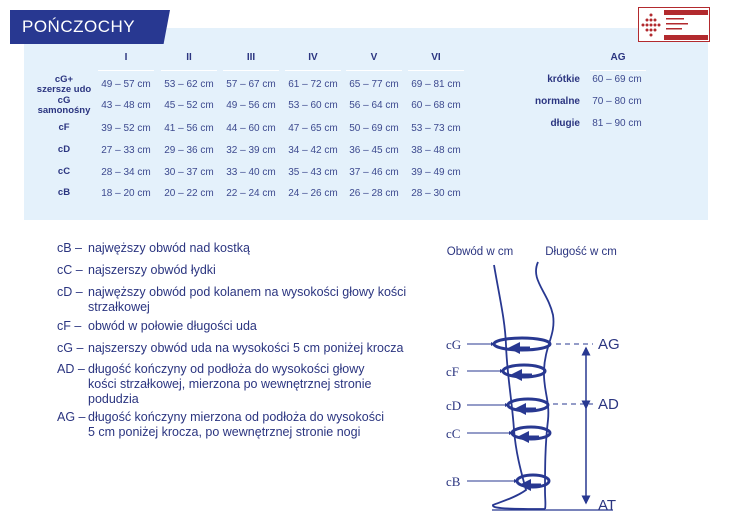  I want to click on table-cell: 39 – 49 cm, so click(436, 172).